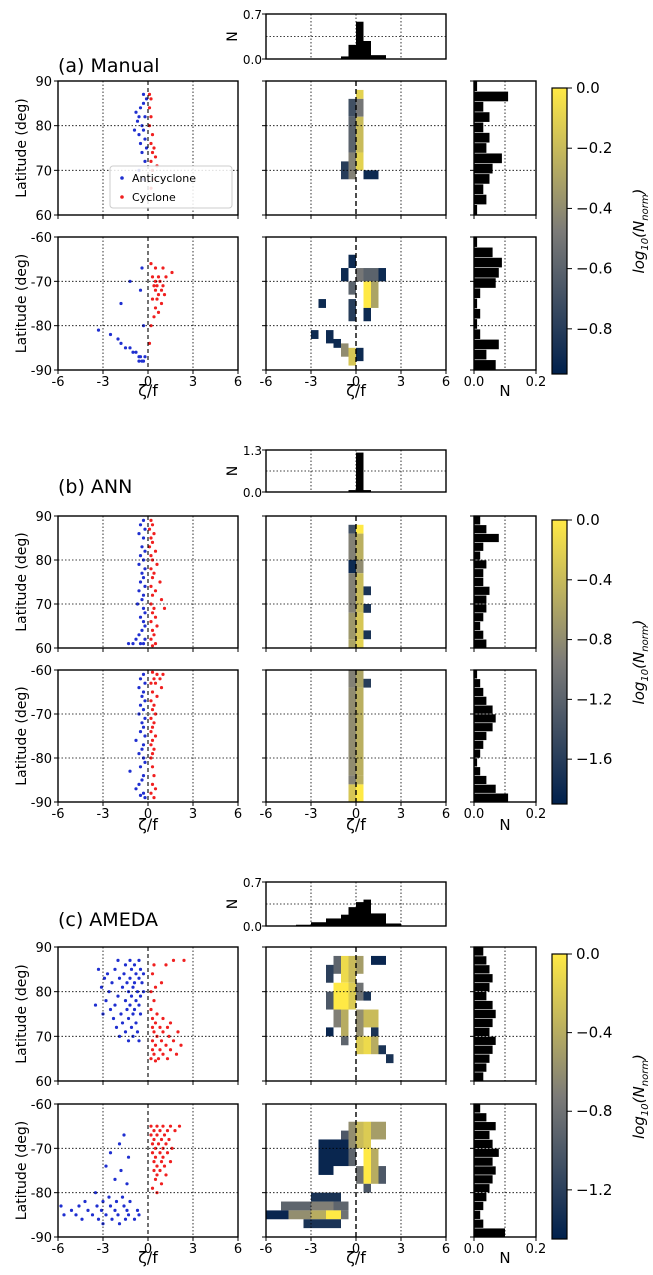 Image resolution: width=653 pixels, height=1275 pixels. What do you see at coordinates (43, 649) in the screenshot?
I see `ytick-label: 60` at bounding box center [43, 649].